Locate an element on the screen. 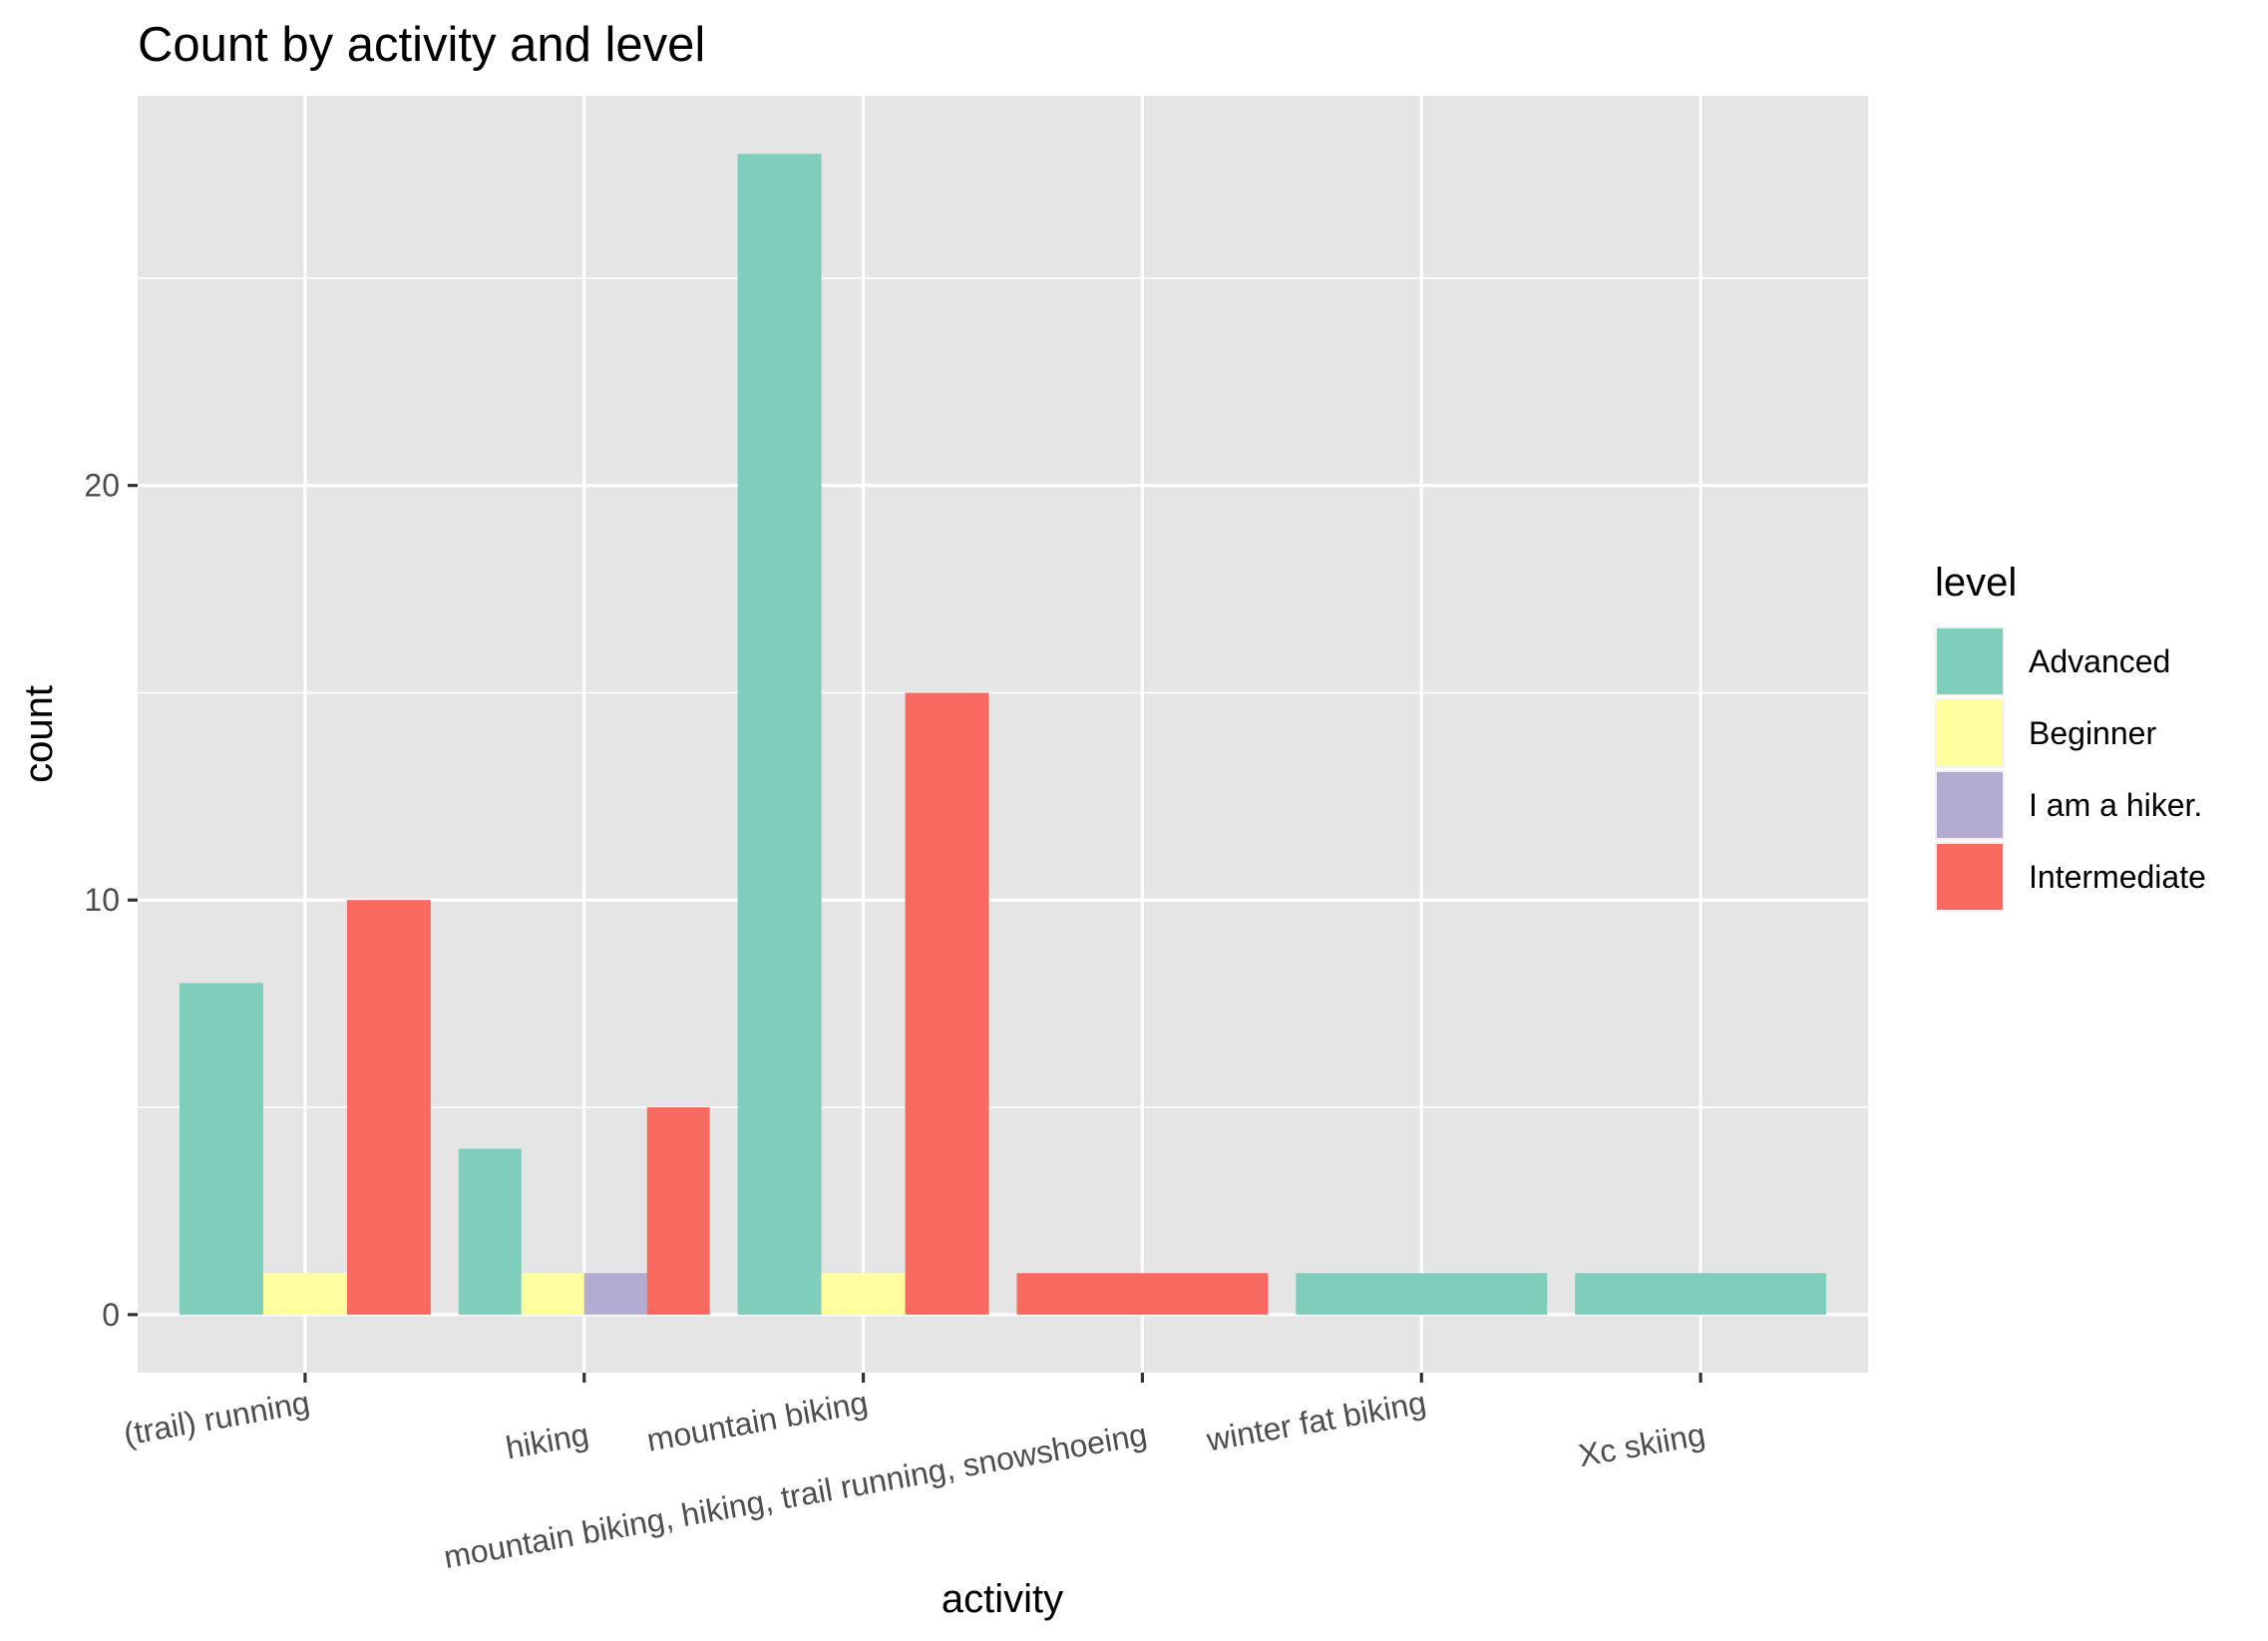 The height and width of the screenshot is (1641, 2268). x-tick-label: winter fat biking is located at coordinates (1315, 1421).